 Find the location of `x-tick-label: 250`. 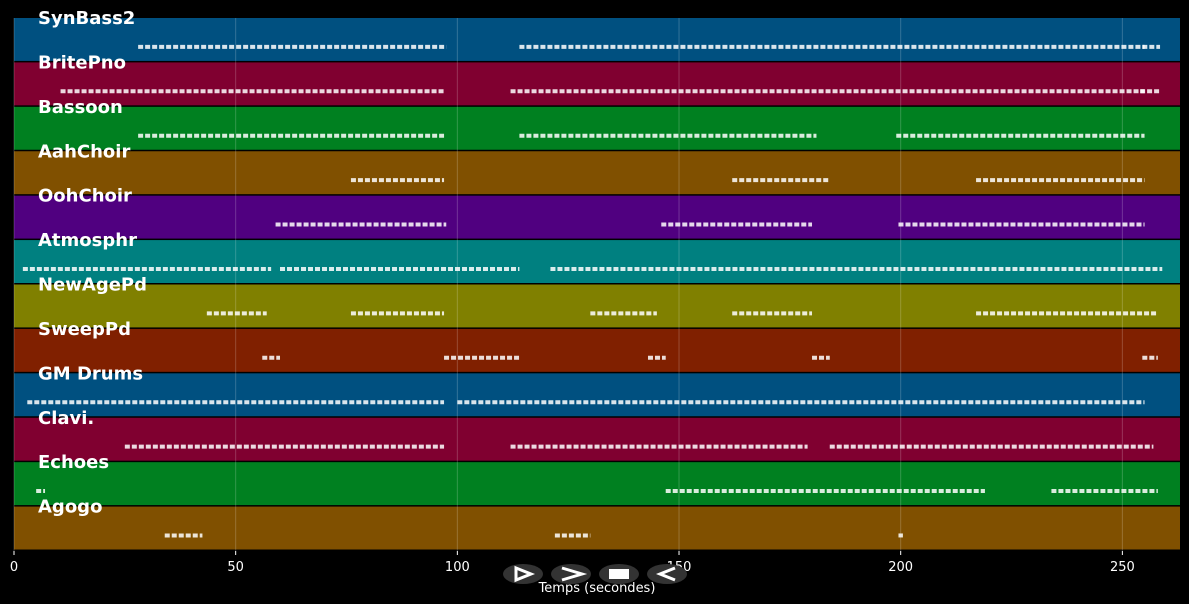

x-tick-label: 250 is located at coordinates (1122, 567).